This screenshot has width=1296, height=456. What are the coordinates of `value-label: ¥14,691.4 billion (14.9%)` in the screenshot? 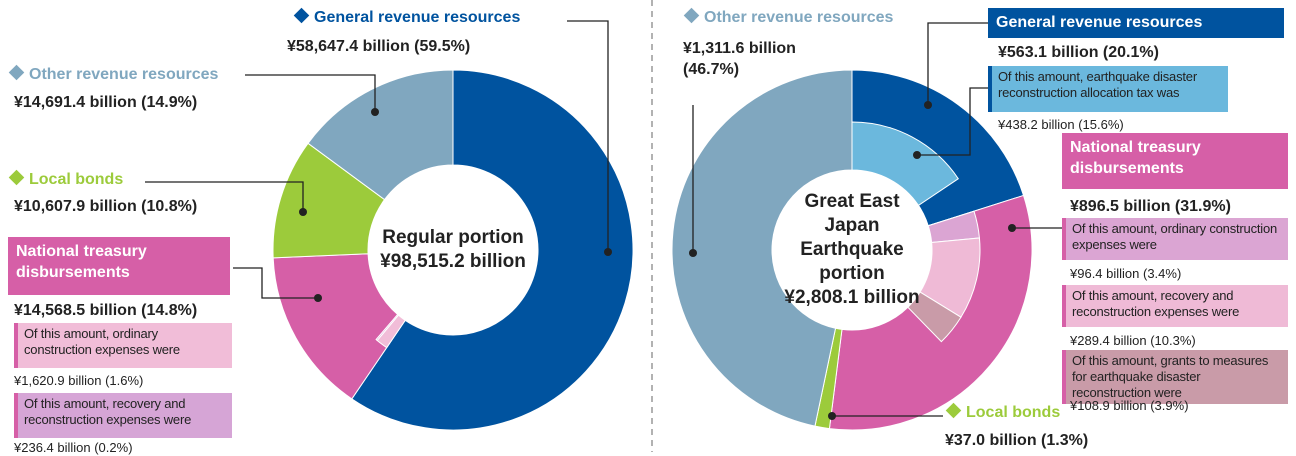 It's located at (106, 102).